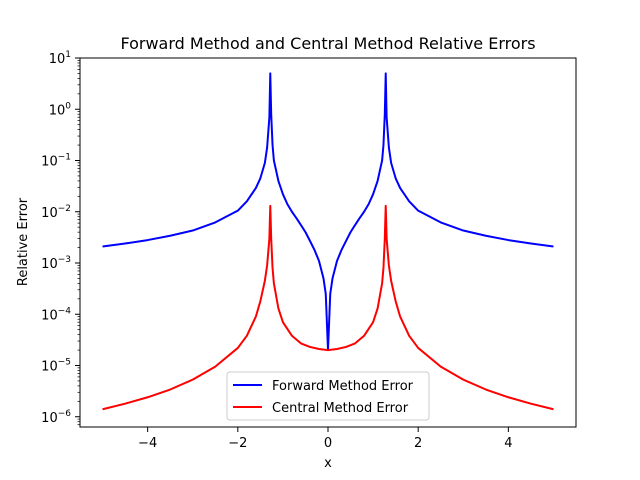 The image size is (640, 480). I want to click on x-tick-label: −2, so click(237, 443).